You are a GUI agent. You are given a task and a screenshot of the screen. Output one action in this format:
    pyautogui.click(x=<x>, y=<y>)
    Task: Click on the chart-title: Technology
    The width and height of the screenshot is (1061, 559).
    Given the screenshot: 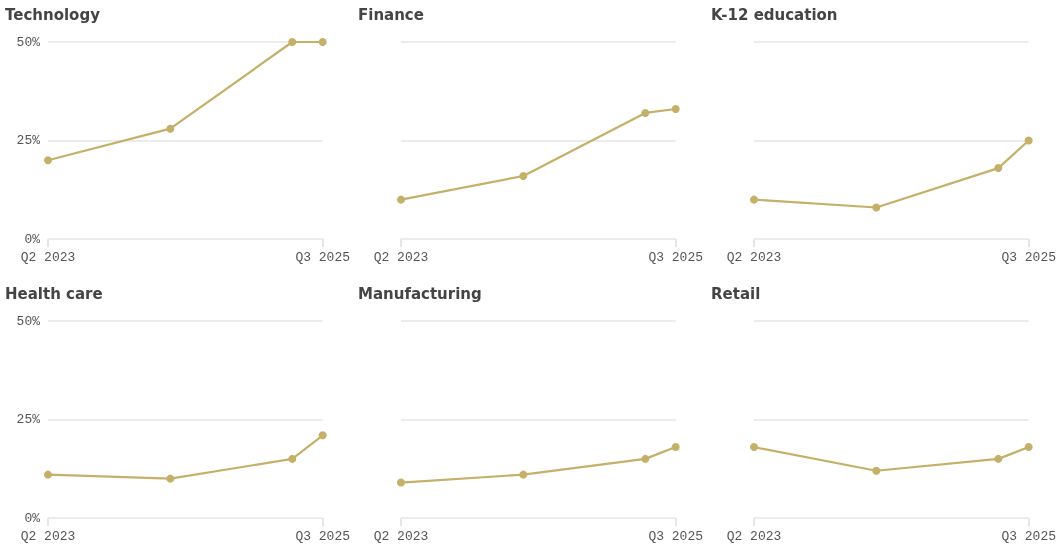 What is the action you would take?
    pyautogui.click(x=53, y=14)
    